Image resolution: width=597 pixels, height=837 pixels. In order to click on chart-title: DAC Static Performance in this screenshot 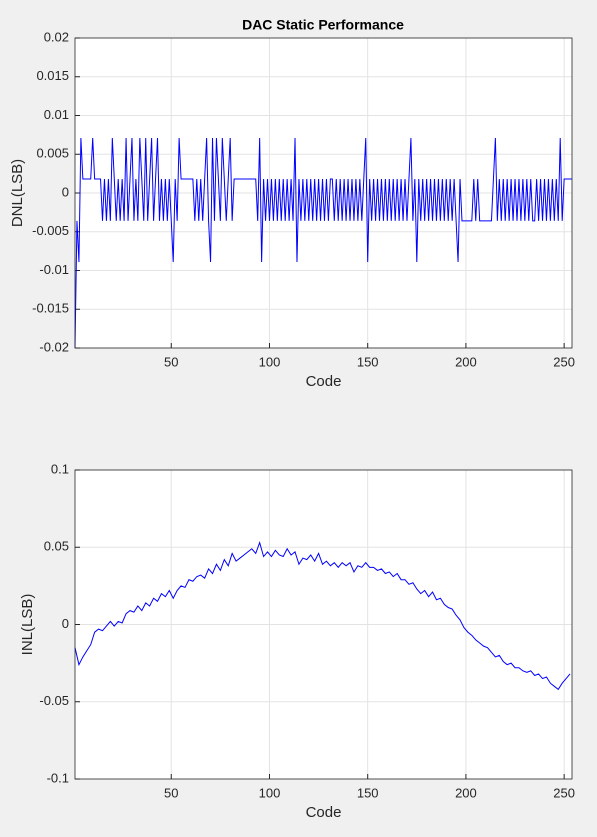, I will do `click(323, 25)`.